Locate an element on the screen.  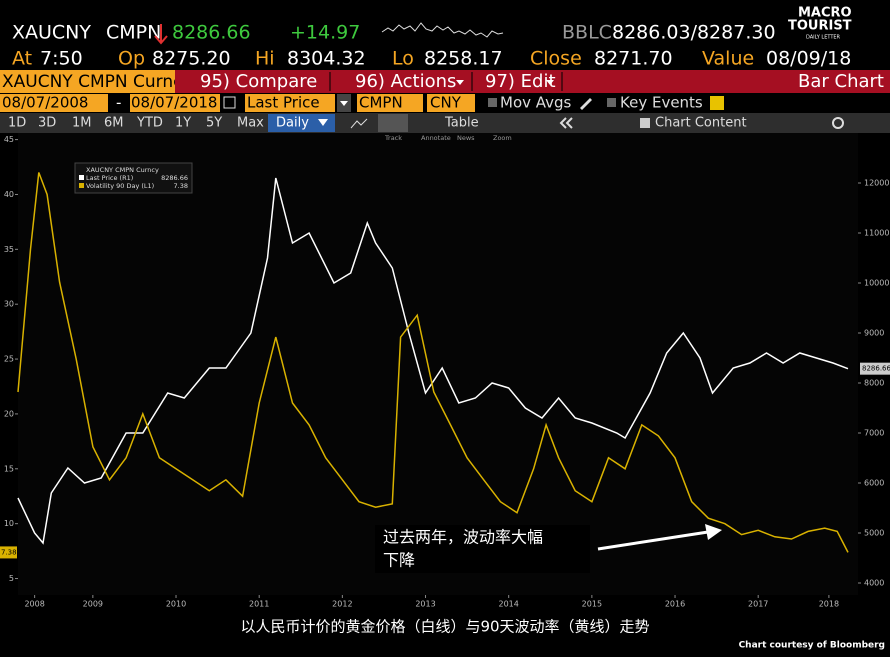
period-button: 1D is located at coordinates (17, 123).